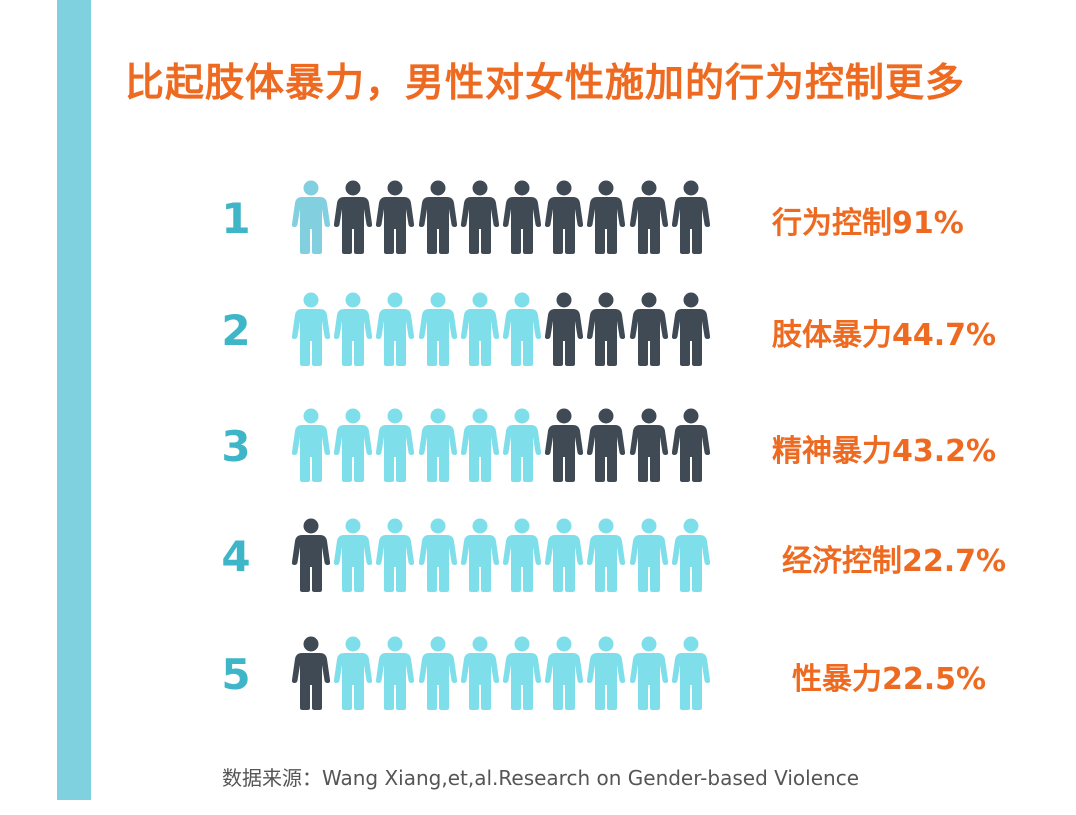 This screenshot has width=1076, height=815. Describe the element at coordinates (894, 561) in the screenshot. I see `row-label: 经济控制22.7%` at that location.